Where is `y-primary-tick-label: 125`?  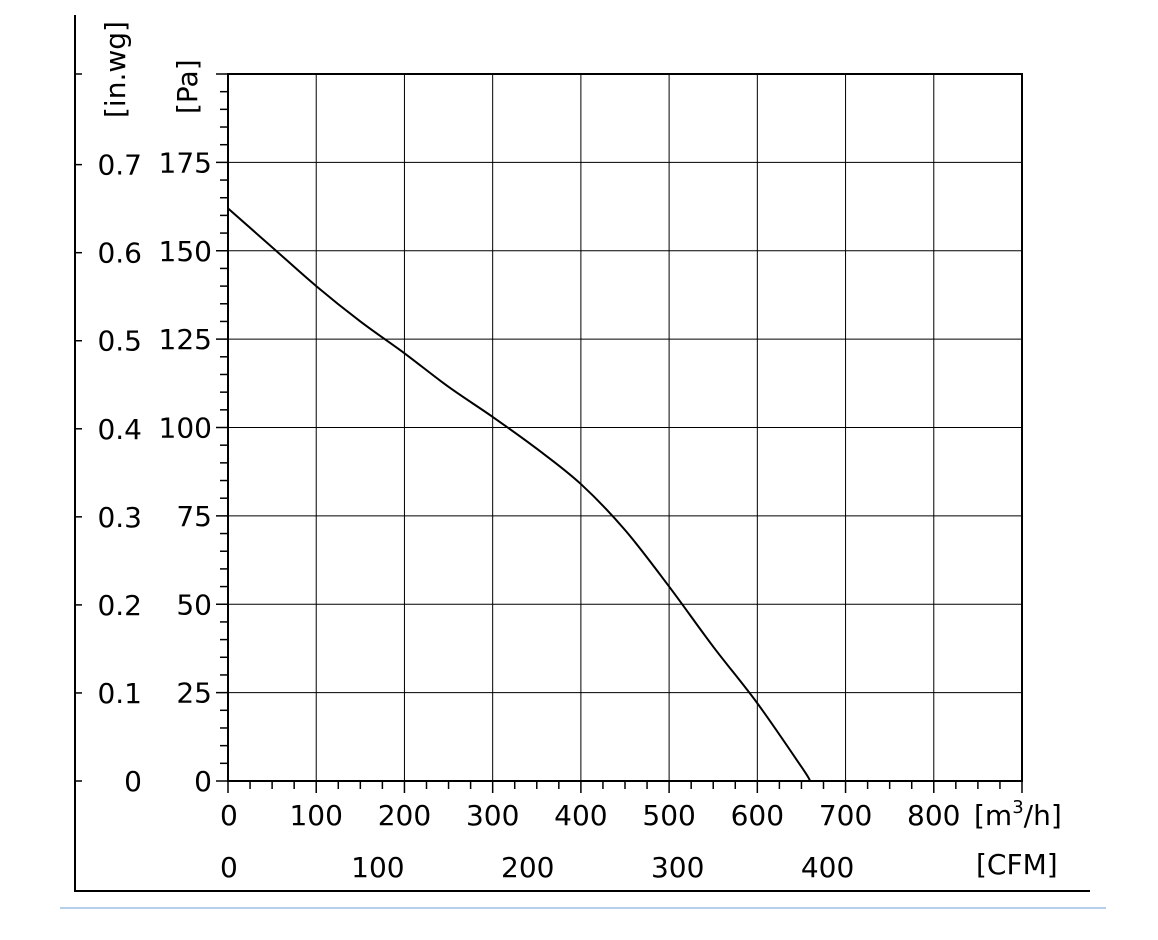 y-primary-tick-label: 125 is located at coordinates (185, 339).